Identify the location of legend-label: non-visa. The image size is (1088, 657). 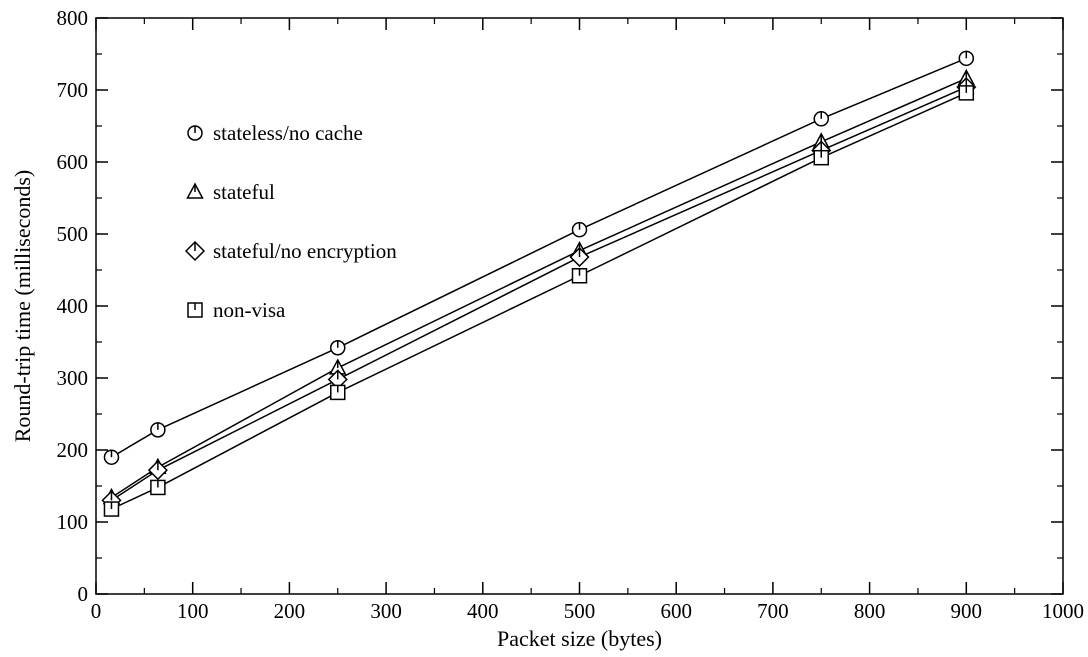
(249, 310).